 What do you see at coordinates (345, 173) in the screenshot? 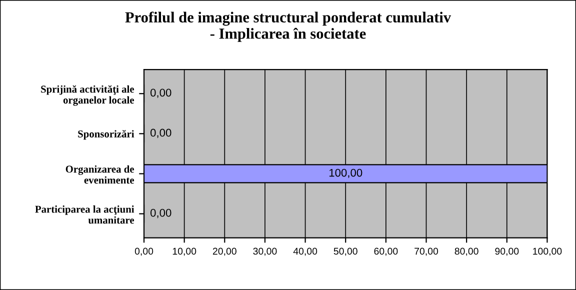
I see `data-label: 100,00` at bounding box center [345, 173].